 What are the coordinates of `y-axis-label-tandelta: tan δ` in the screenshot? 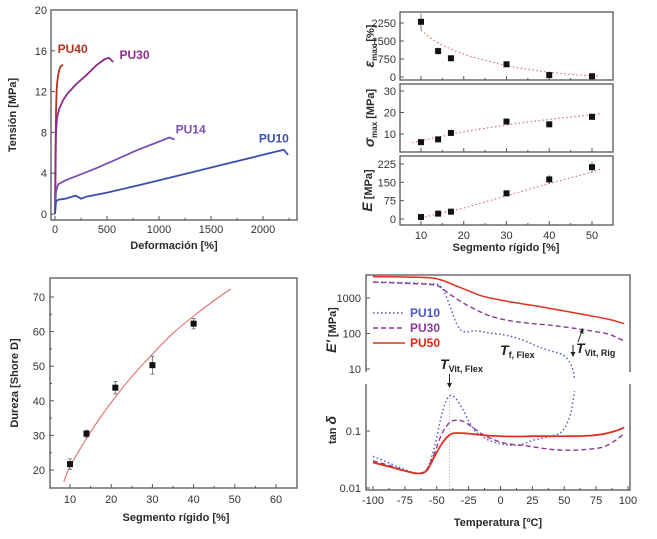 It's located at (331, 429).